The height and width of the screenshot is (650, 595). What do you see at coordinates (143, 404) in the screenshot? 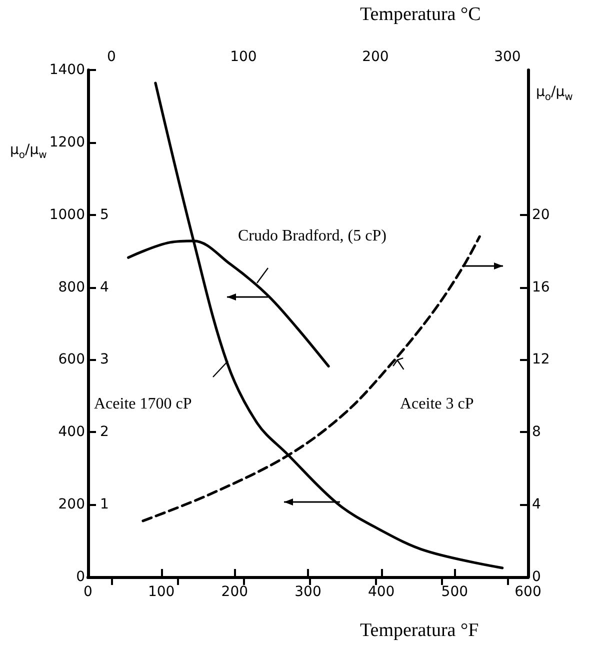
I see `text: Aceite 1700 cP` at bounding box center [143, 404].